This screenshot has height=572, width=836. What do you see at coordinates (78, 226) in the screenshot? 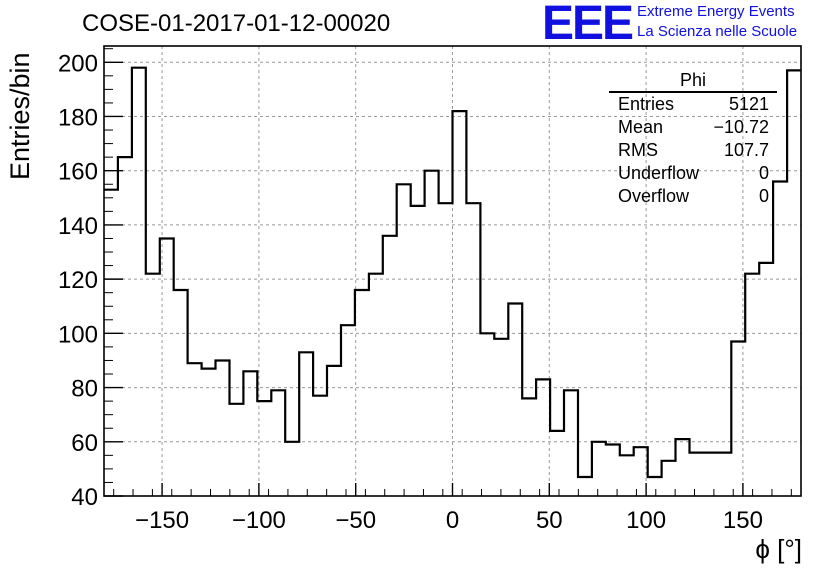
I see `y-tick-label: 140` at bounding box center [78, 226].